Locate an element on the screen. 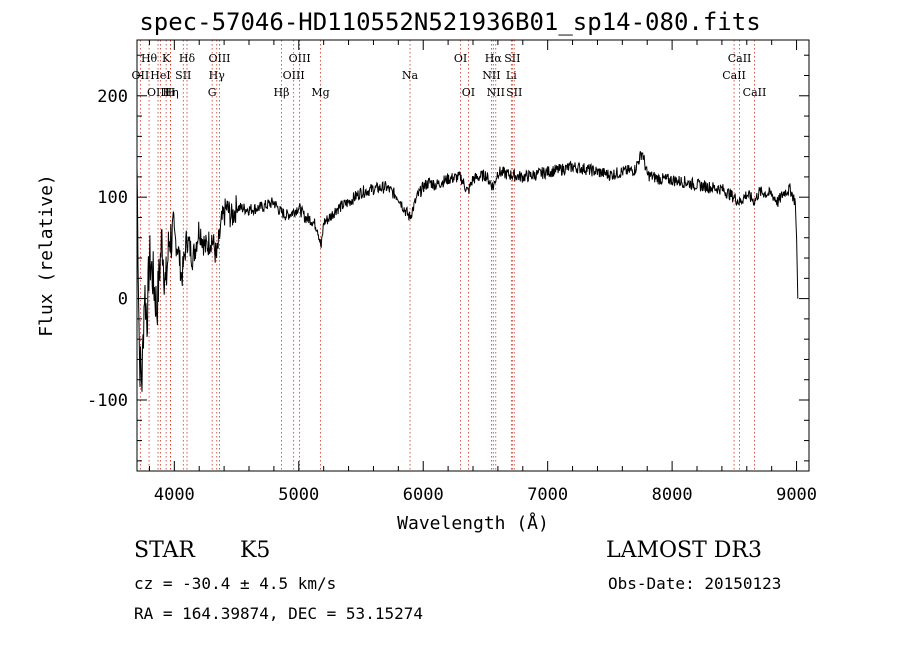 This screenshot has width=900, height=649. redshift-velocity: cz = -30.4 ± 4.5 km/s is located at coordinates (235, 583).